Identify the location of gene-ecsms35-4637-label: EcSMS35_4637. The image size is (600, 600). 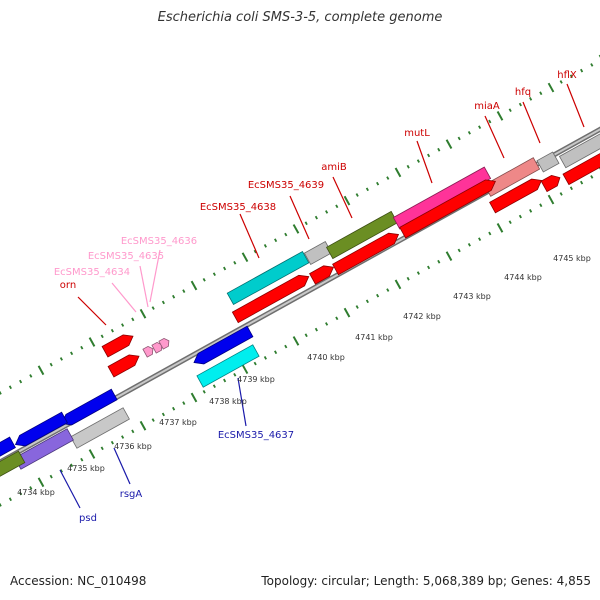
(256, 435).